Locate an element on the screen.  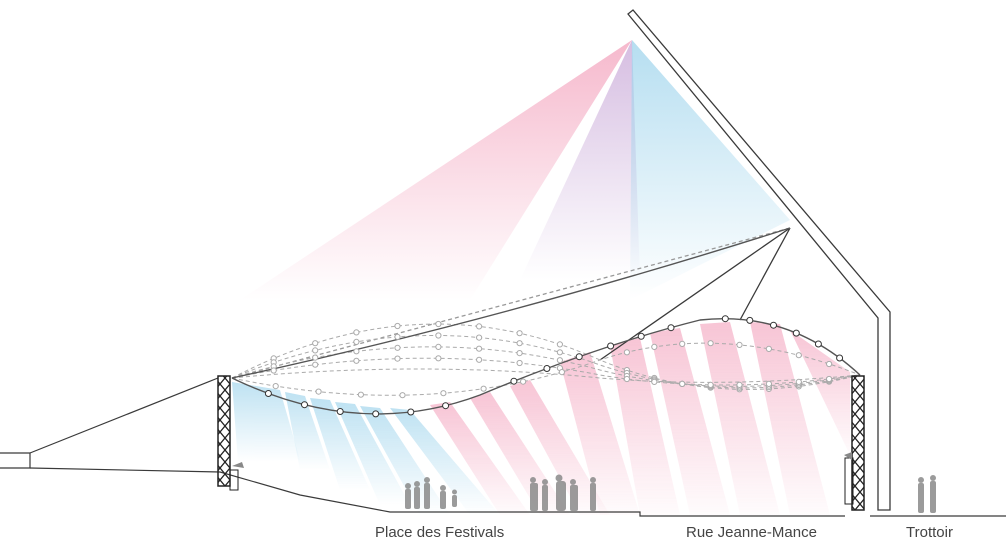
label-trottoir: Trottoir is located at coordinates (929, 532).